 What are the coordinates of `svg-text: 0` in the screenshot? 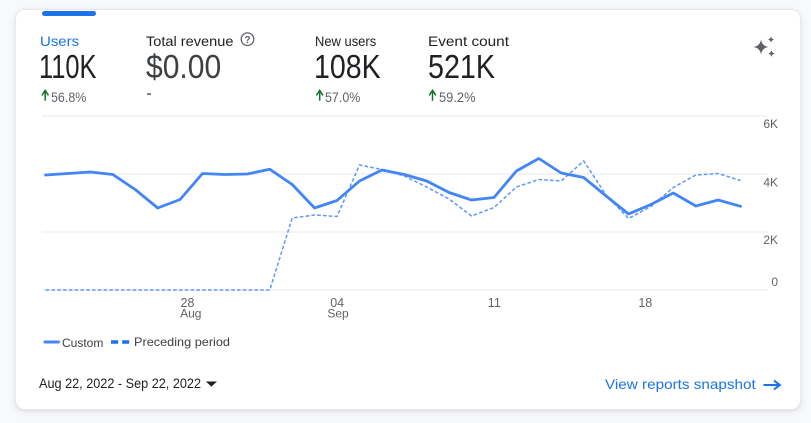 It's located at (774, 282).